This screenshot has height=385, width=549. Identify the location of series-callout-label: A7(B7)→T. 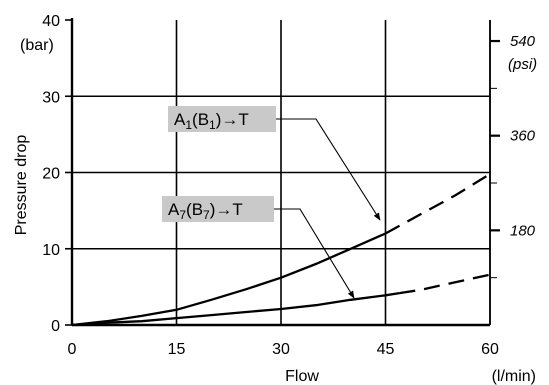
(205, 211).